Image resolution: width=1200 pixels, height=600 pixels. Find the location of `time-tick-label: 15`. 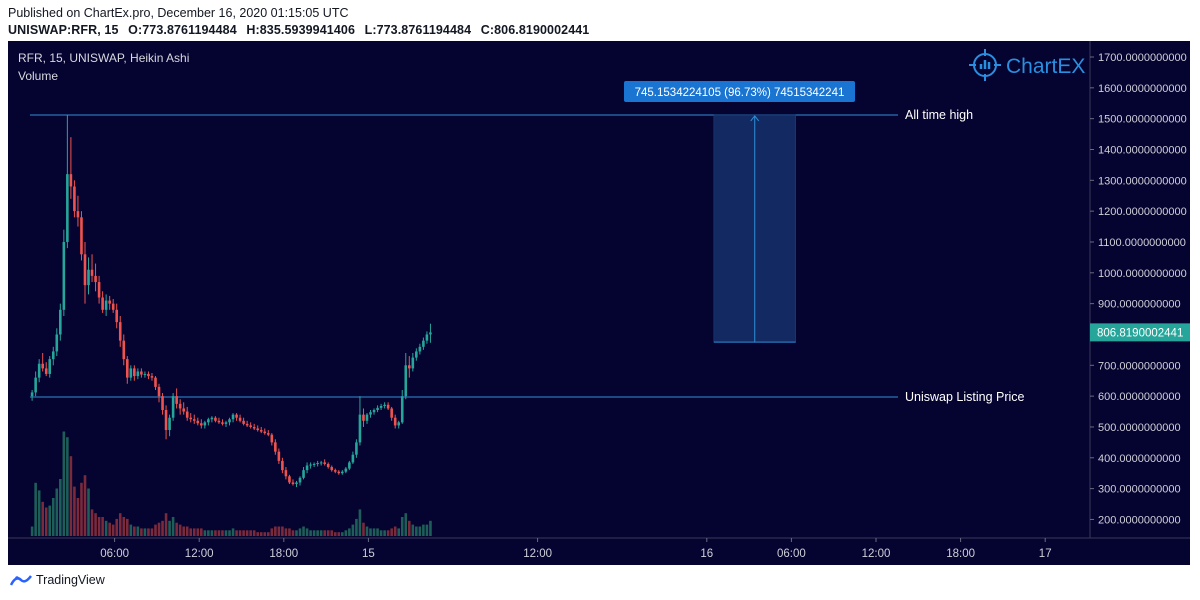

time-tick-label: 15 is located at coordinates (368, 554).